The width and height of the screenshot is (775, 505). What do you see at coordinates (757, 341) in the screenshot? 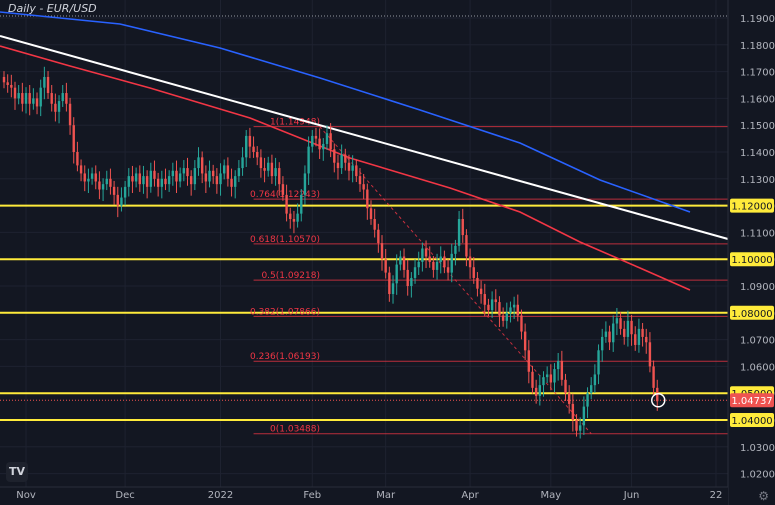
I see `y-tick-label: 1.07000` at bounding box center [757, 341].